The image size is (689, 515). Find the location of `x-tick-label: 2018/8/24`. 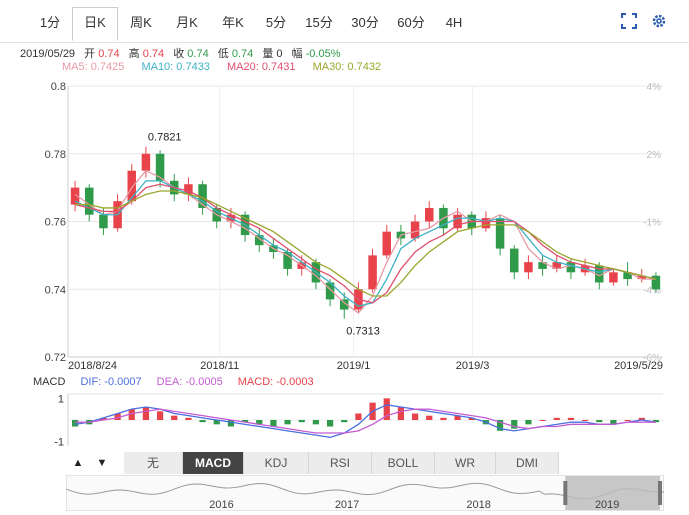

x-tick-label: 2018/8/24 is located at coordinates (92, 366).